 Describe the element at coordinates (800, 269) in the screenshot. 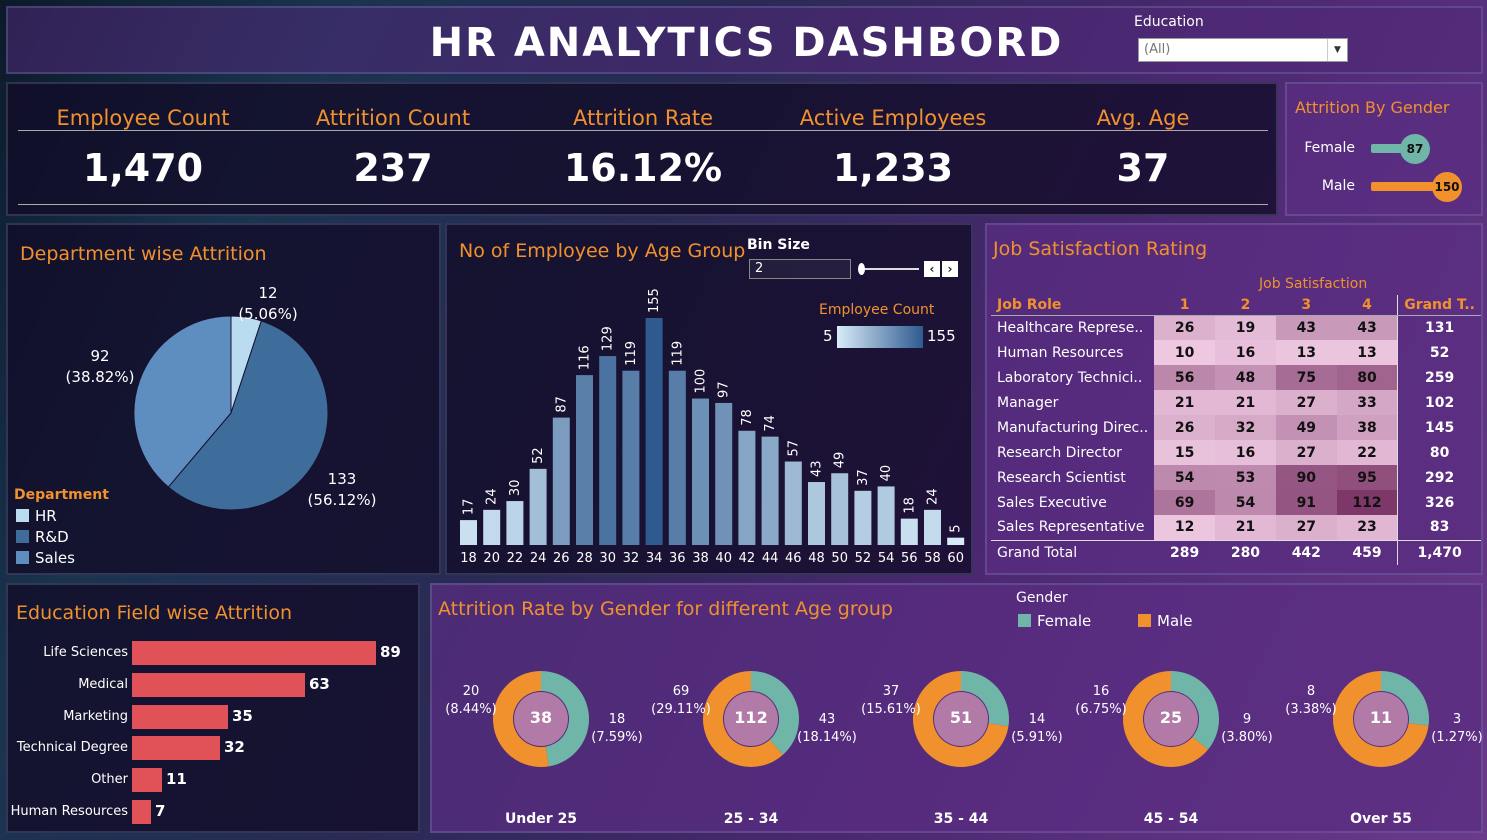

I see `bin-size-input: 2` at that location.